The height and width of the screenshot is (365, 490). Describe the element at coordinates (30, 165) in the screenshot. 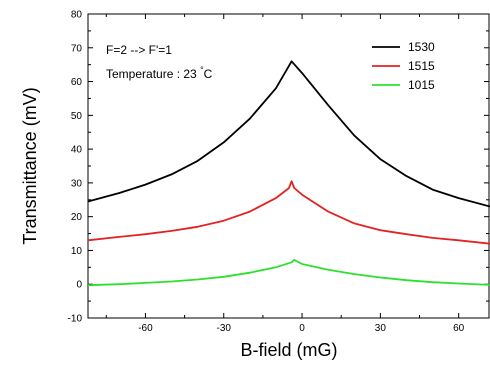

I see `y-axis-title: Transmittance (mV)` at that location.